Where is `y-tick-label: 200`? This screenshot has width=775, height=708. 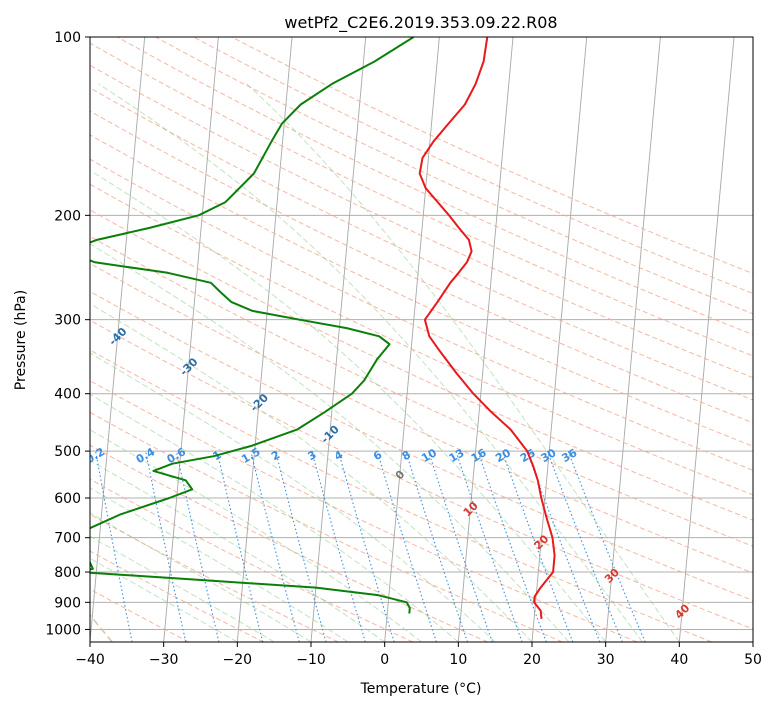
y-tick-label: 200 is located at coordinates (67, 216).